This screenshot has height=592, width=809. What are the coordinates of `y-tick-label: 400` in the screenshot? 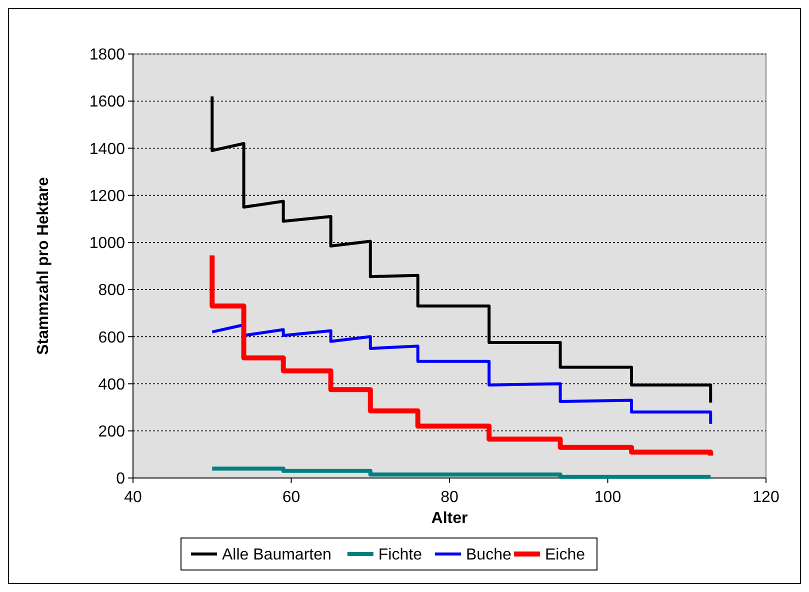 It's located at (112, 385).